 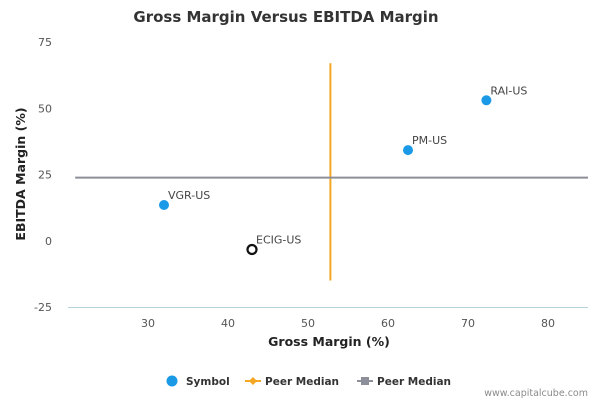 I want to click on x-tick-label: 30, so click(x=148, y=323).